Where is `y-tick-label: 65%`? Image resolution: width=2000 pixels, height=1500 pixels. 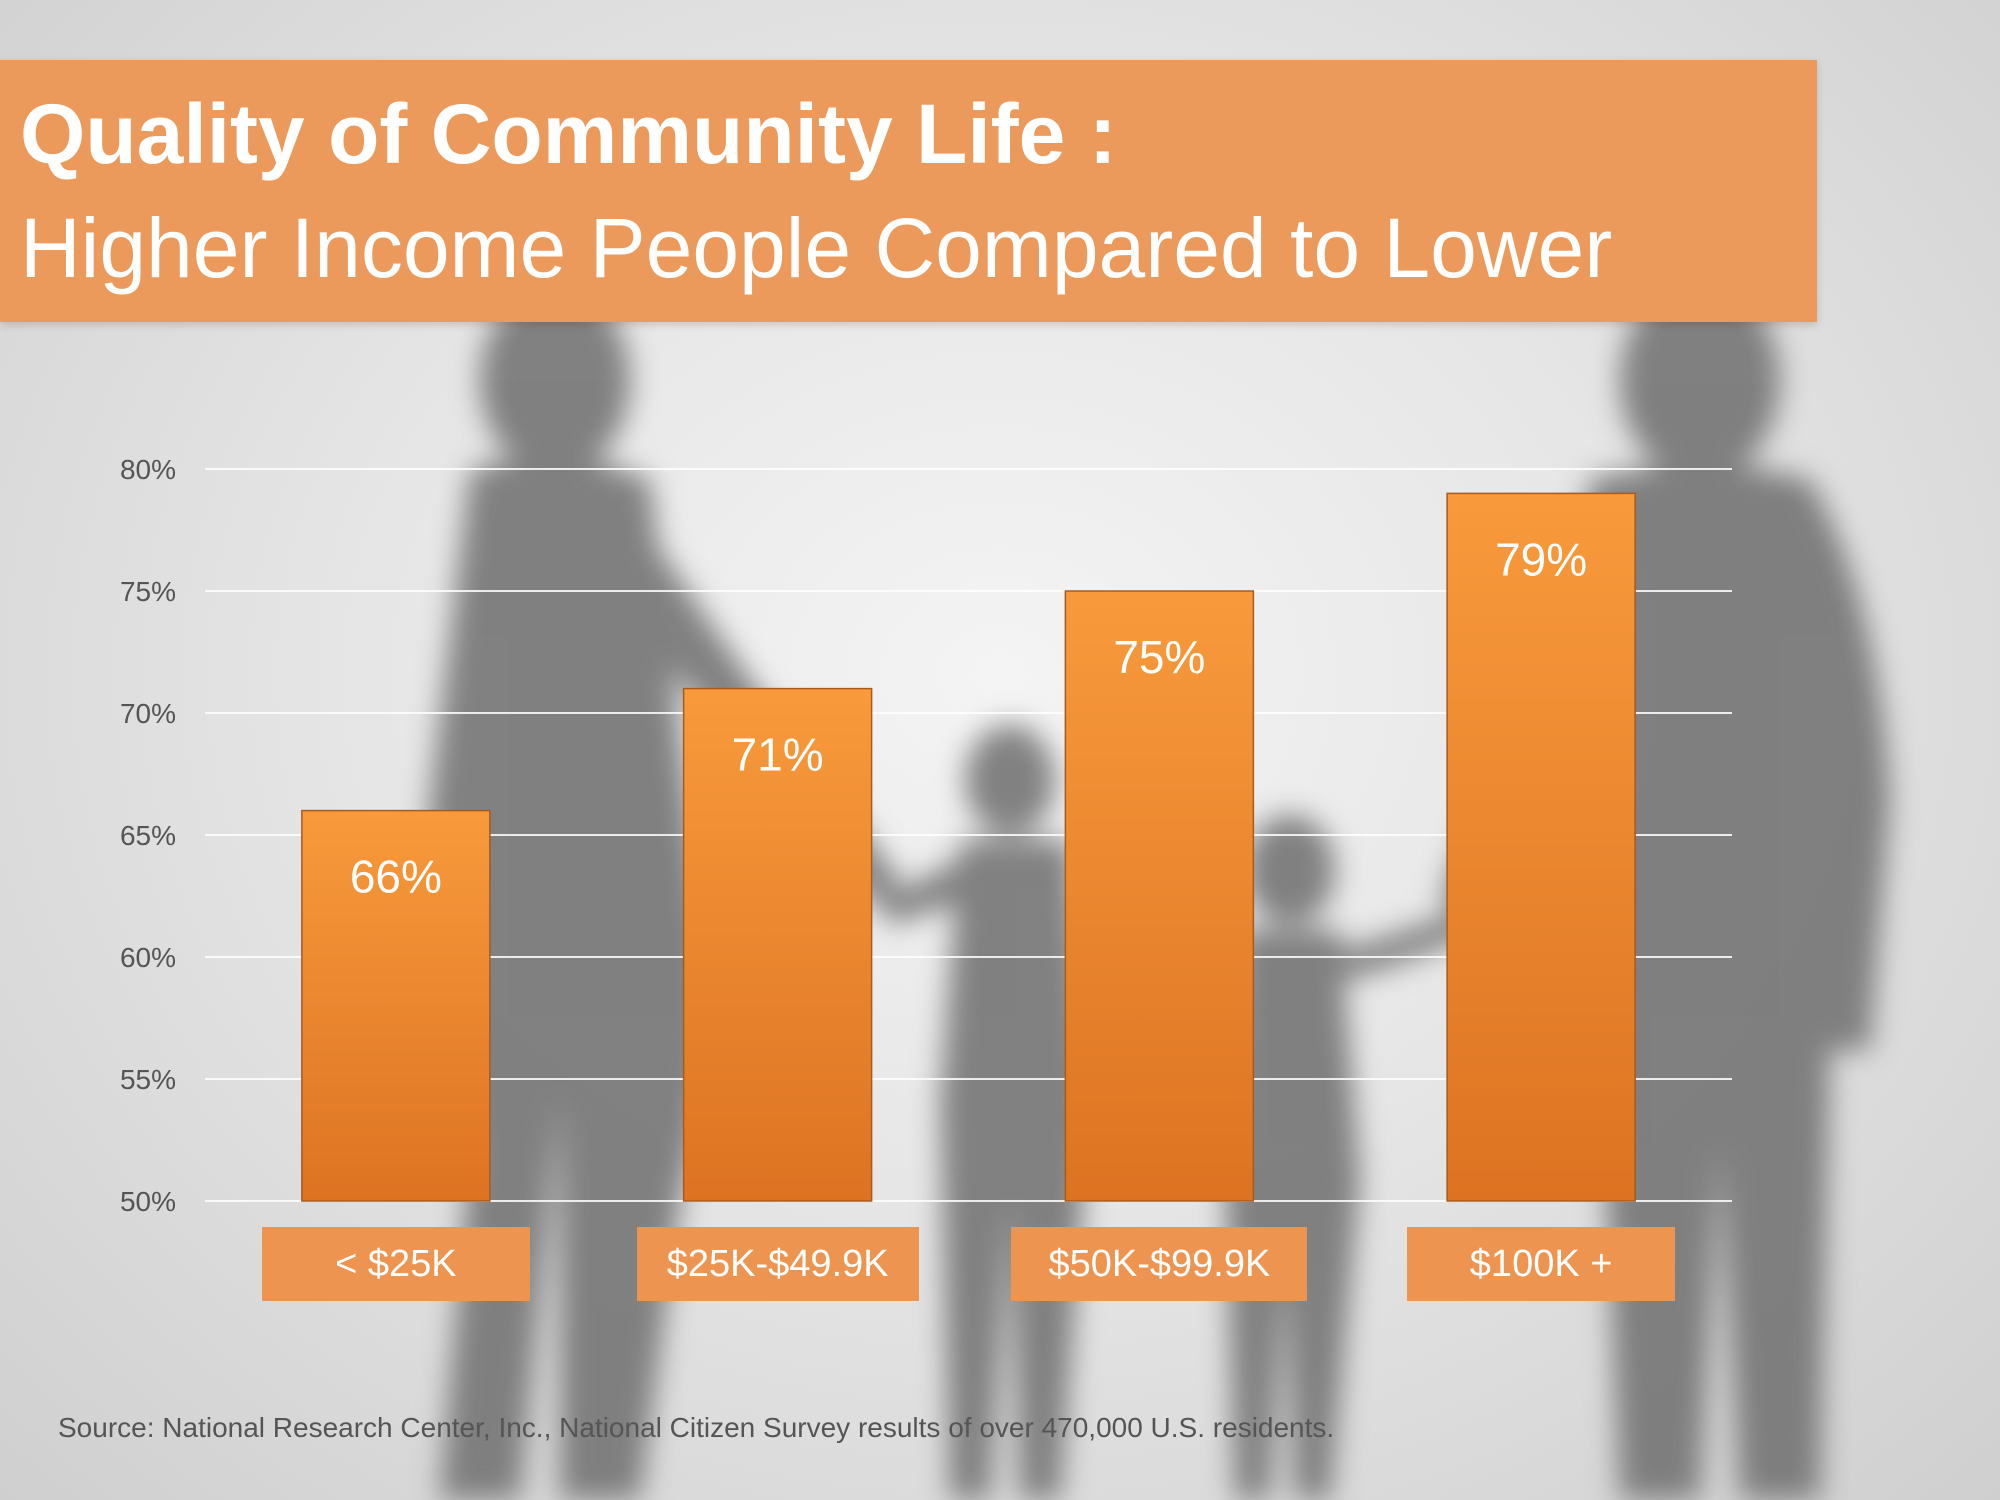
y-tick-label: 65% is located at coordinates (148, 835).